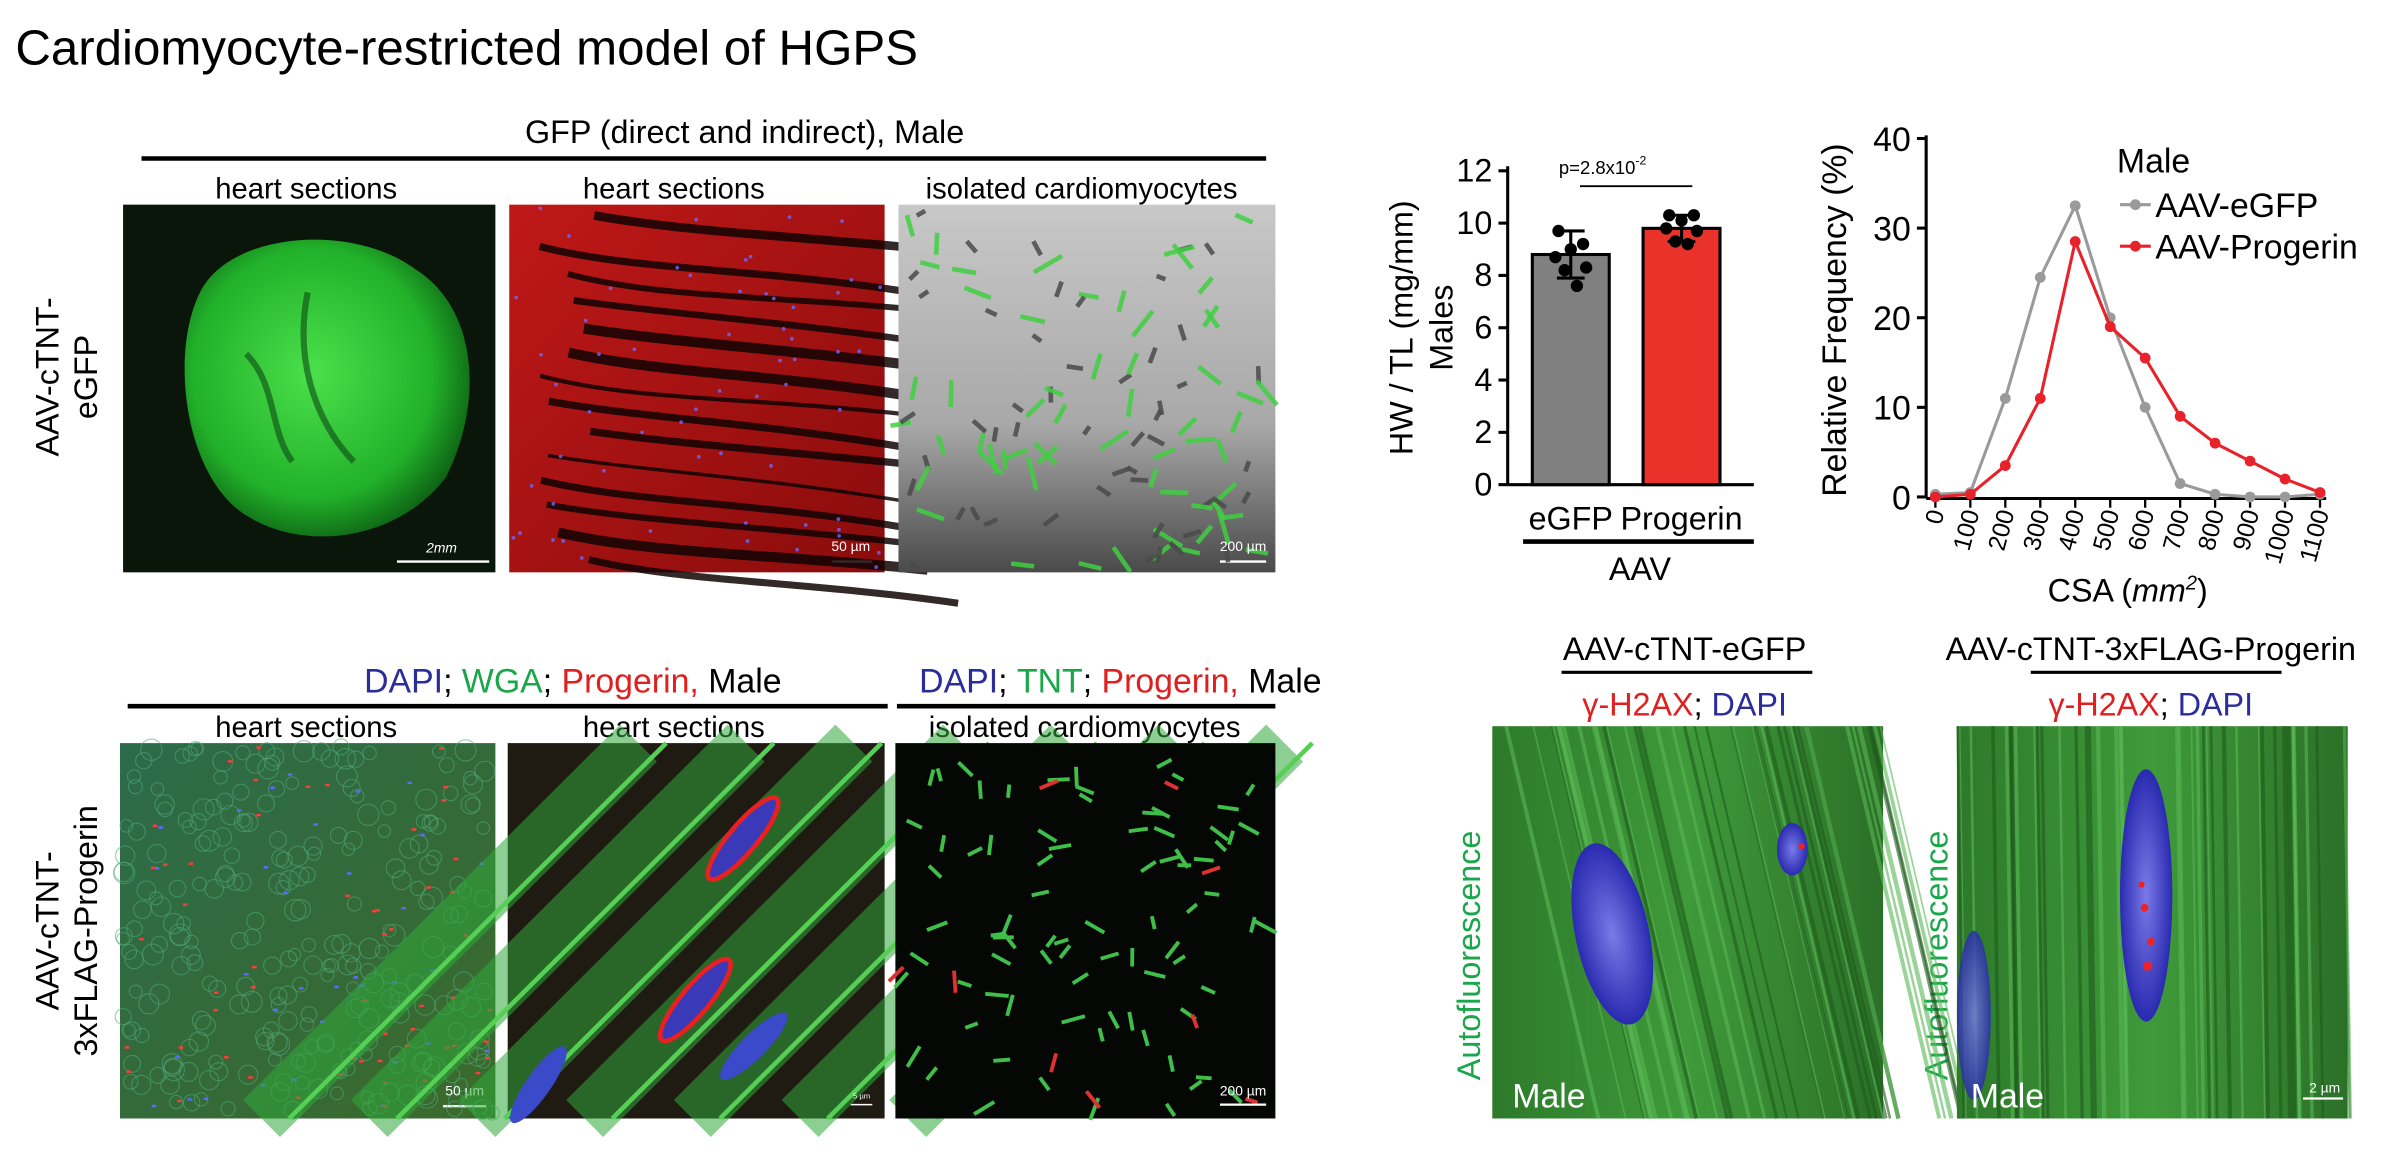  Describe the element at coordinates (306, 190) in the screenshot. I see `column-label: heart sections` at that location.